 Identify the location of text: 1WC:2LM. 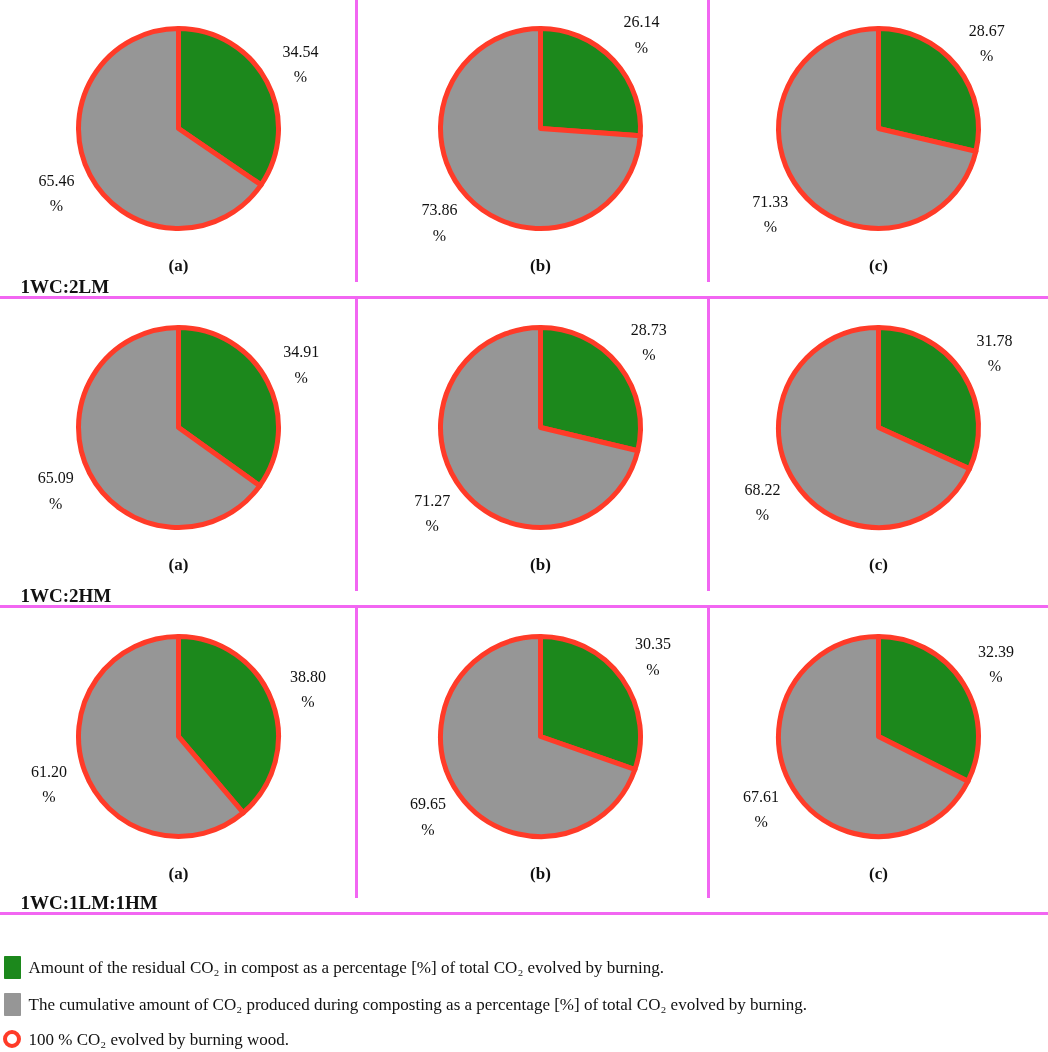
(65, 286).